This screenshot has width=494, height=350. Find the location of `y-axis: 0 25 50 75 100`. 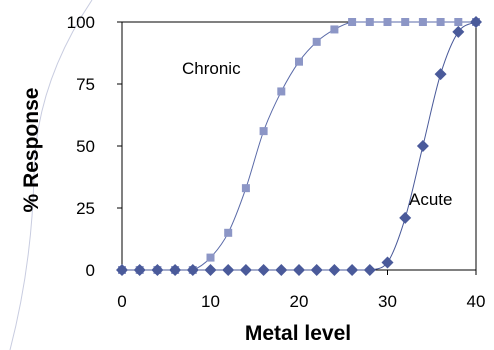

y-axis: 0 25 50 75 100 is located at coordinates (94, 146).